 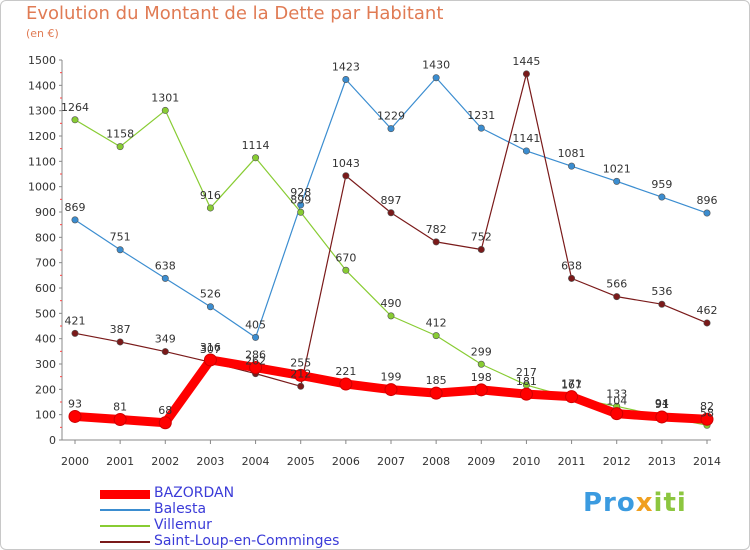 I want to click on data-label-saint-loup-en-comminges: 897, so click(x=391, y=200).